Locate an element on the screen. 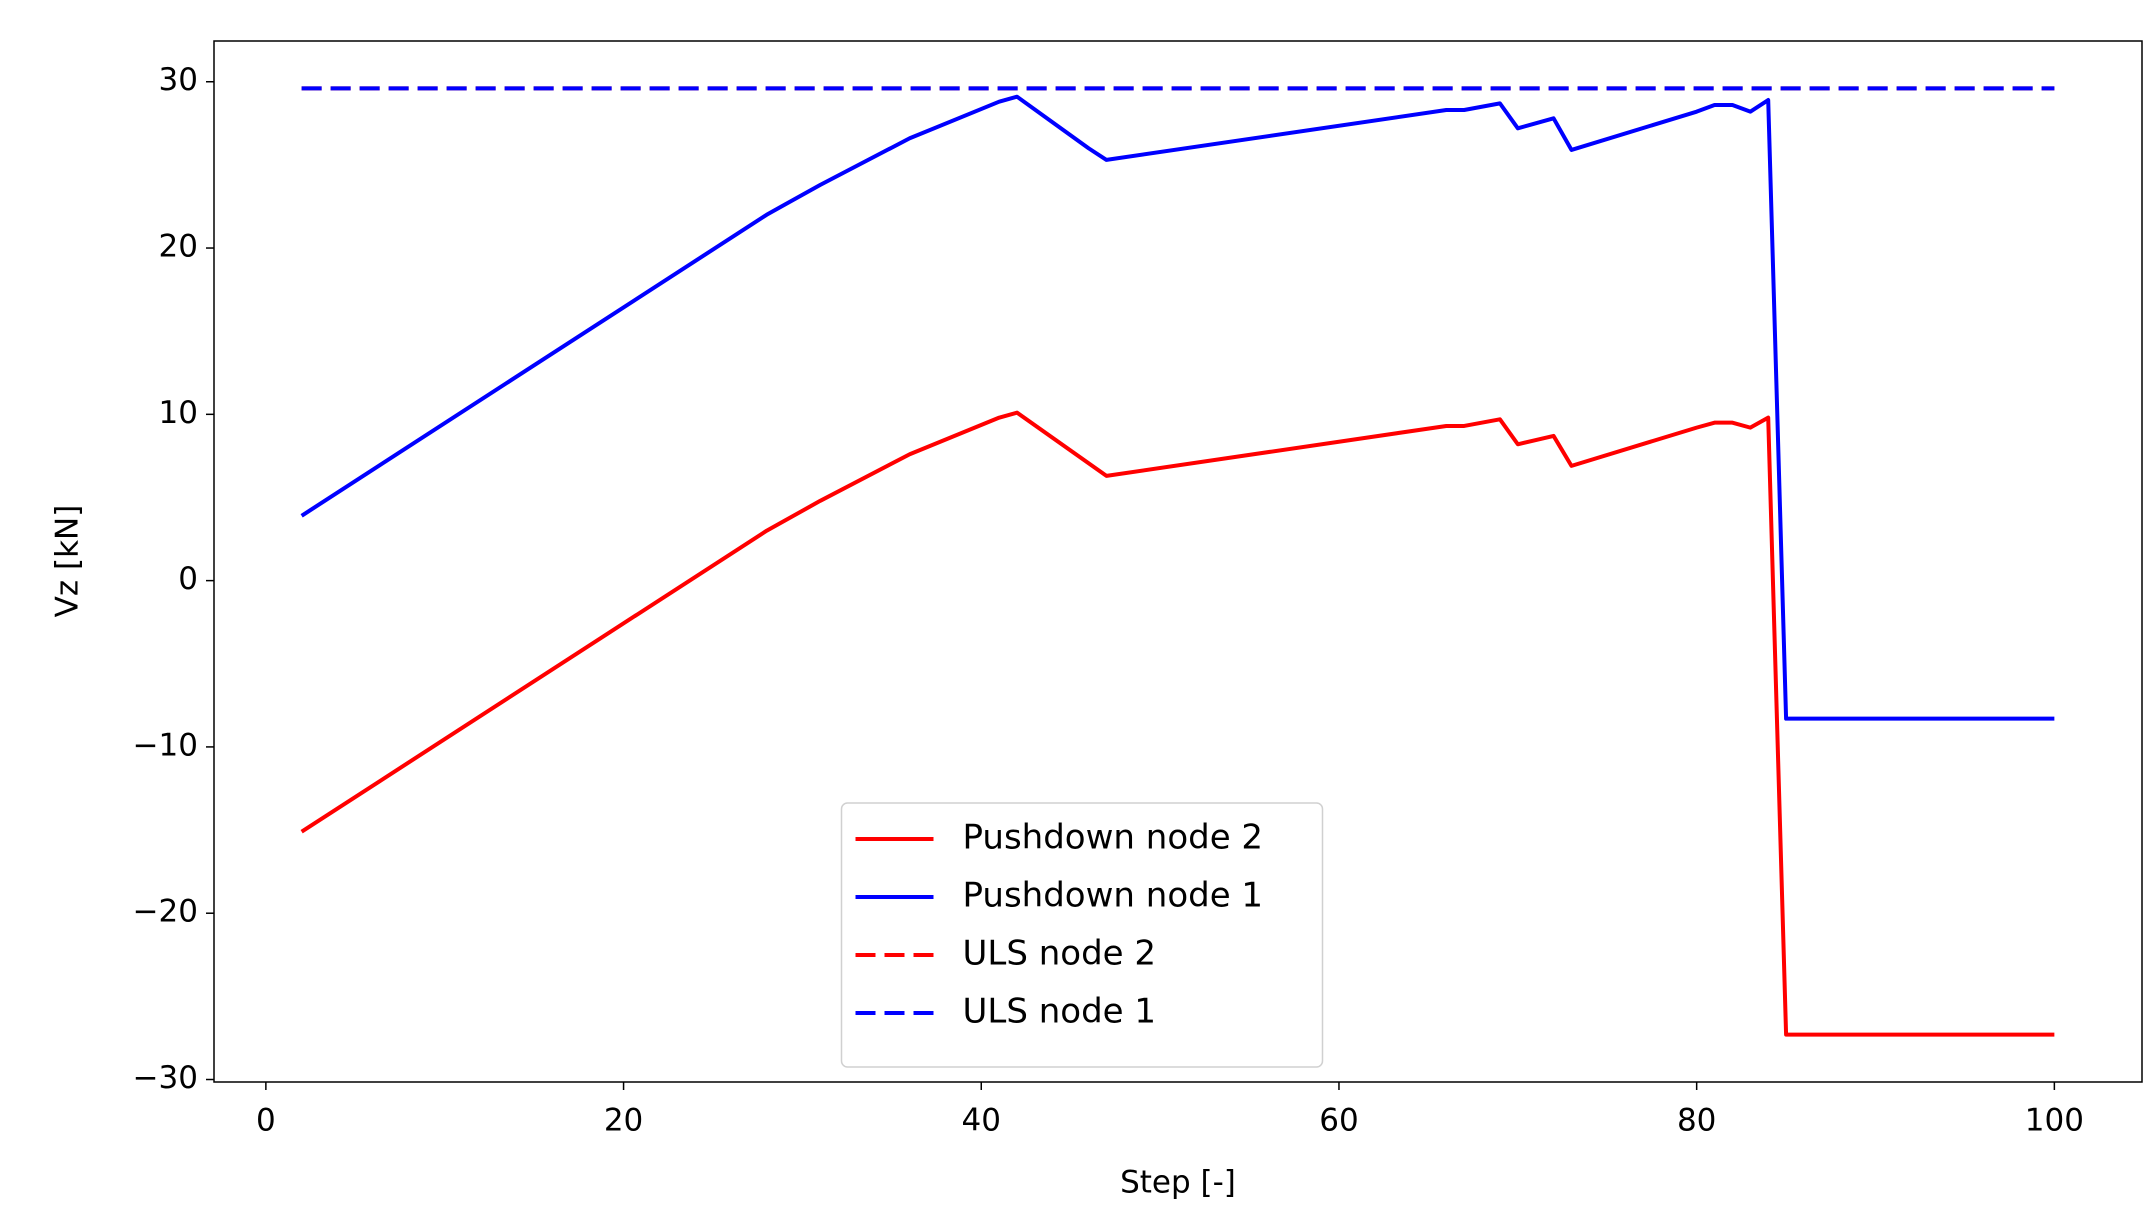 The height and width of the screenshot is (1222, 2149). x-tick-label: 80 is located at coordinates (1696, 1121).